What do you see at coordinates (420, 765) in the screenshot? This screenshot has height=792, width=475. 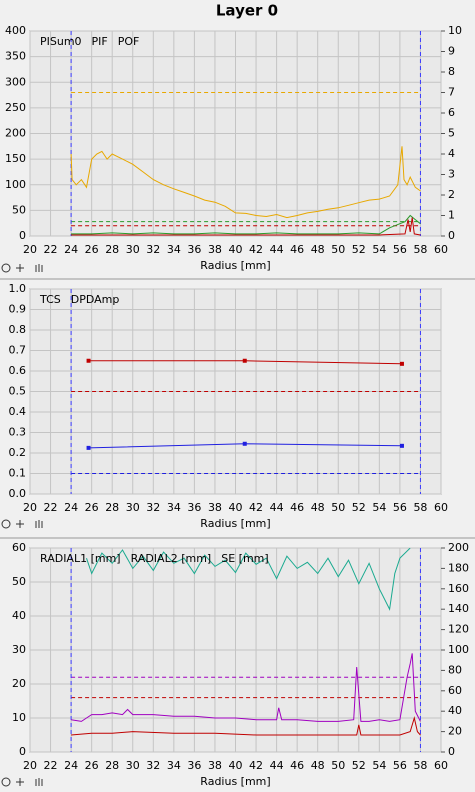 I see `x-tick-label: 58` at bounding box center [420, 765].